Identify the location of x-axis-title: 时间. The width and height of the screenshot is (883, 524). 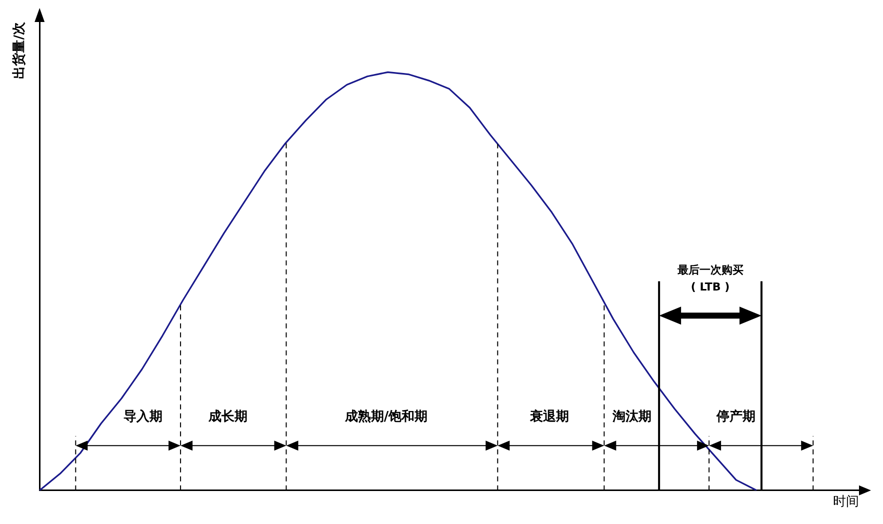
(846, 502).